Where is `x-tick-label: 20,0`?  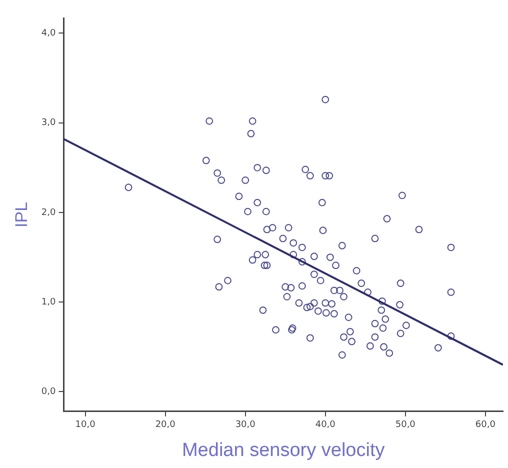 x-tick-label: 20,0 is located at coordinates (165, 425).